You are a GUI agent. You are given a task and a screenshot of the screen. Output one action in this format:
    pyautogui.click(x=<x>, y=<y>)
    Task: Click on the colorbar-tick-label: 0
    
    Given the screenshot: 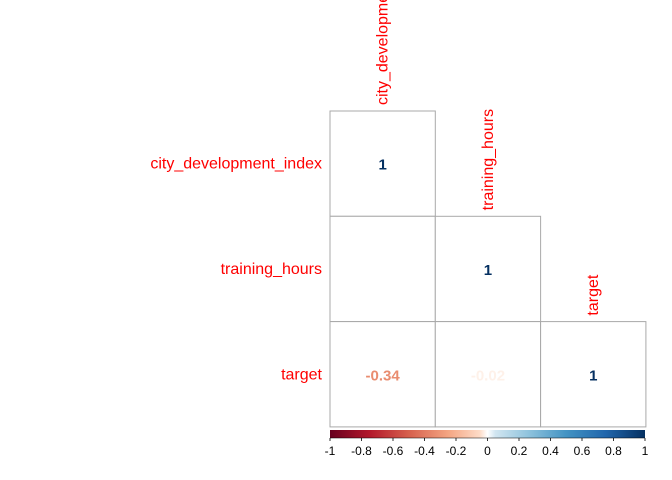 What is the action you would take?
    pyautogui.click(x=487, y=451)
    